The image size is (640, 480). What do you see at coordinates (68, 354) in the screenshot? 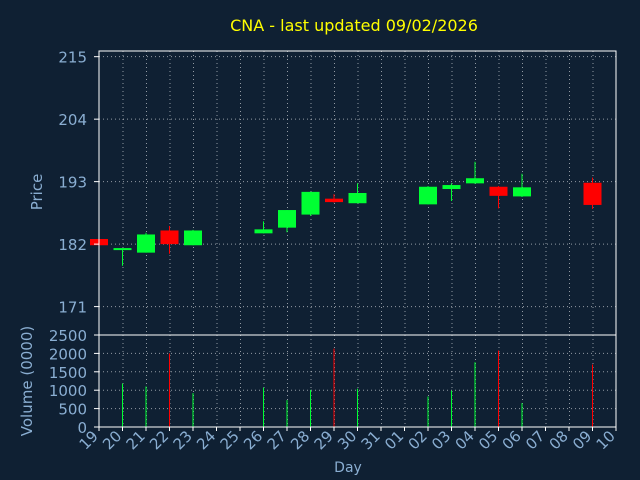
I see `volume-tick-label: 2000` at bounding box center [68, 354].